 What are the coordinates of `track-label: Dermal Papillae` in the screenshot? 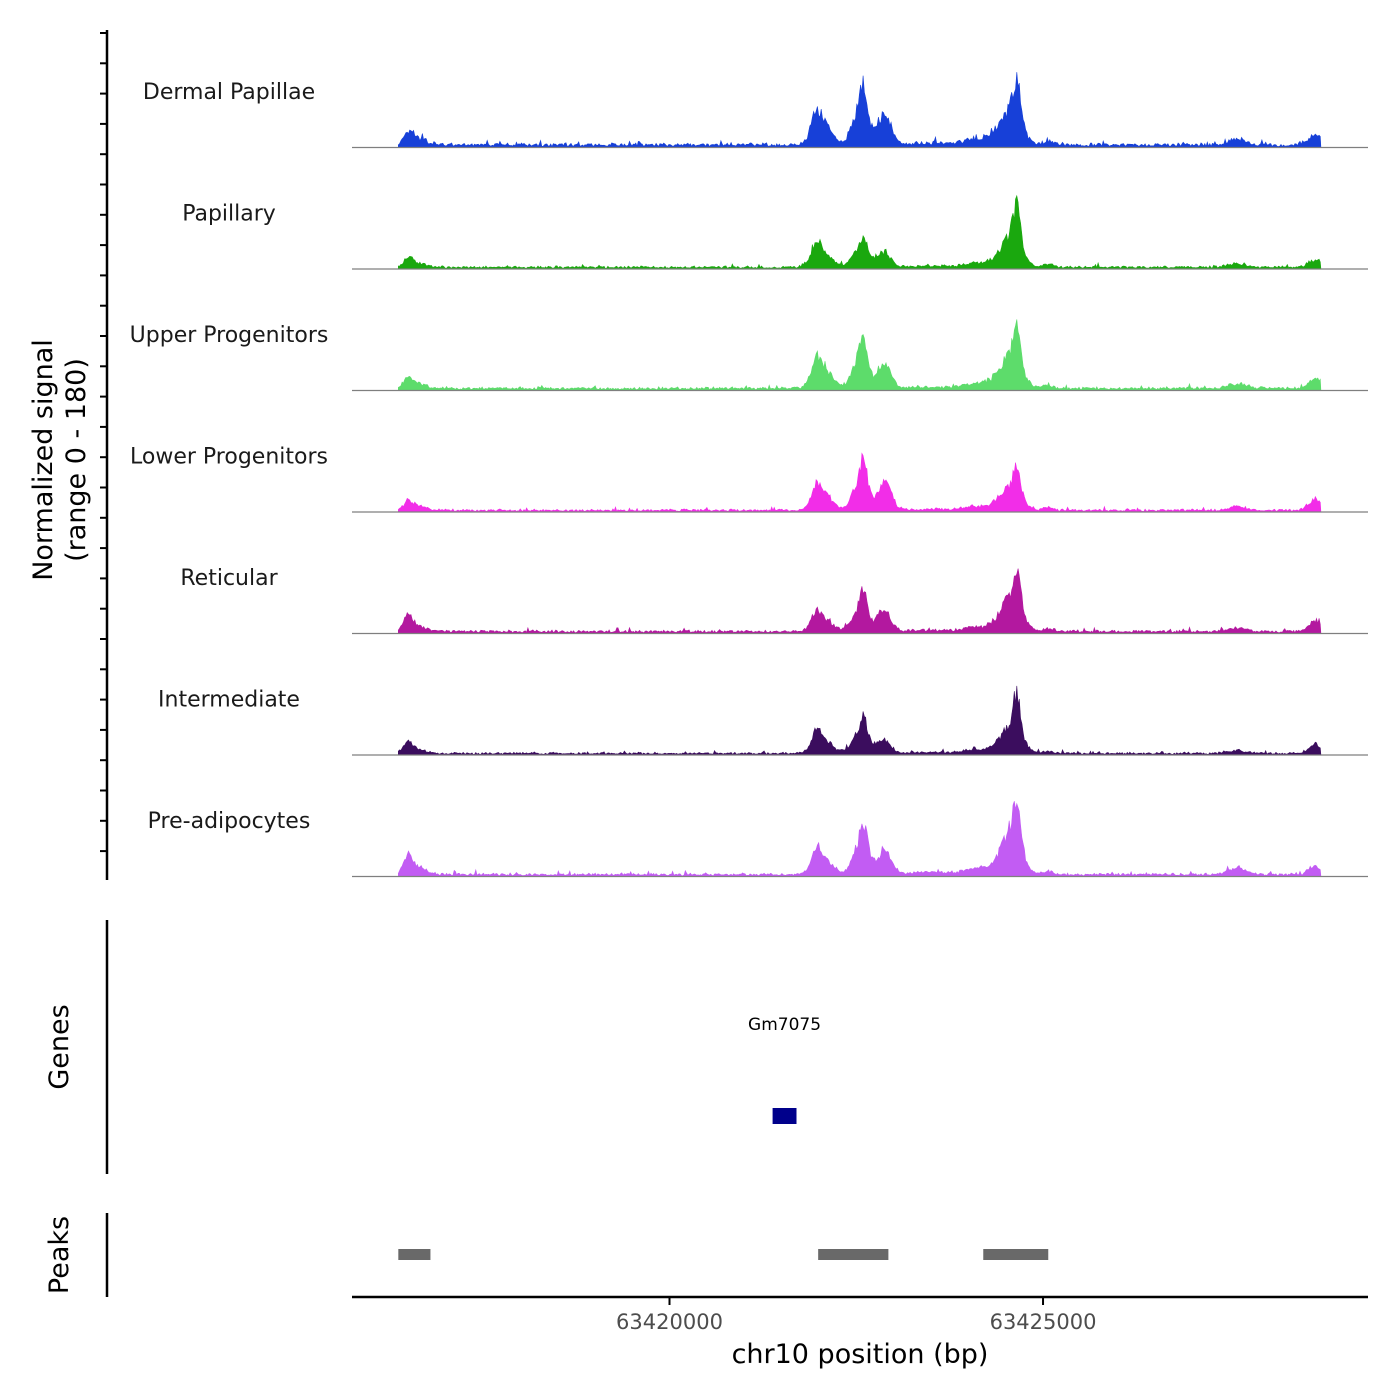 It's located at (229, 92).